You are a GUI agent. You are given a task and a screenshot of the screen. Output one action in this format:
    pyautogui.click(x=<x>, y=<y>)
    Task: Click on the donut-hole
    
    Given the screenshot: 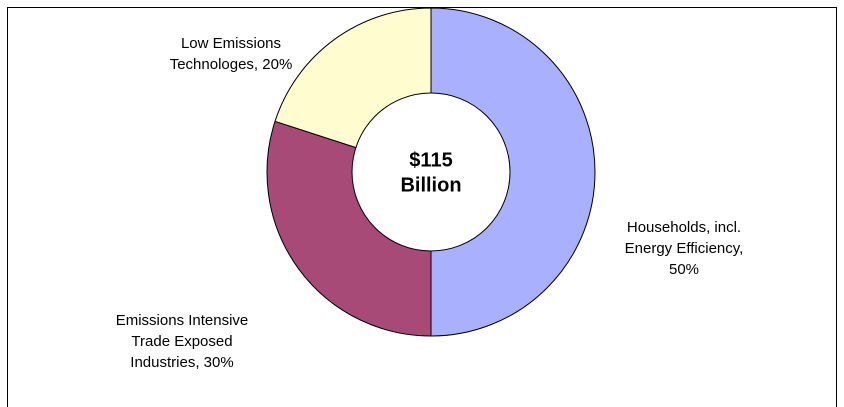 What is the action you would take?
    pyautogui.click(x=431, y=172)
    